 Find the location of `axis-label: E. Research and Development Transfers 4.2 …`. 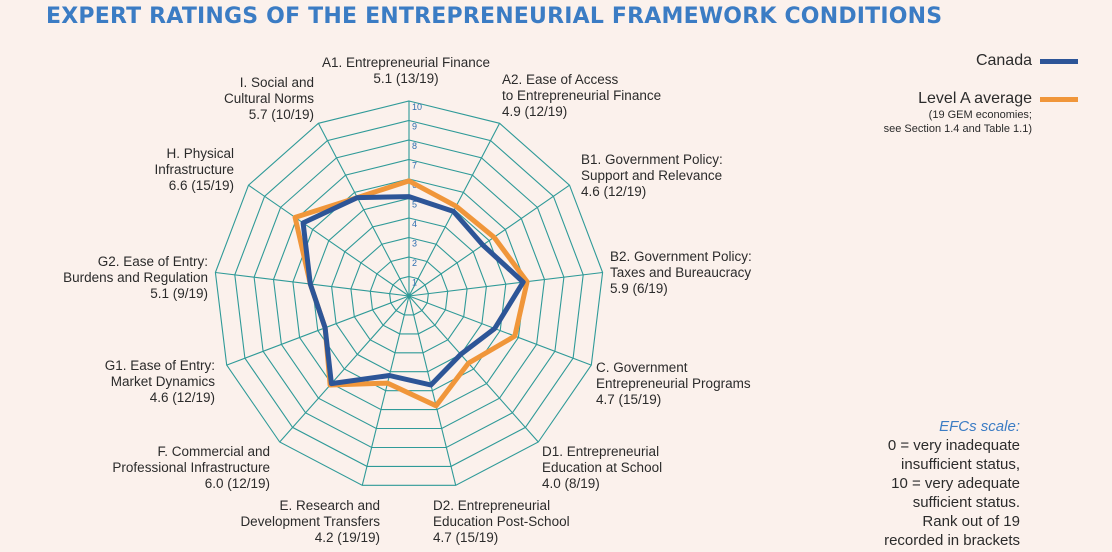

axis-label: E. Research and Development Transfers 4.2 … is located at coordinates (310, 521).